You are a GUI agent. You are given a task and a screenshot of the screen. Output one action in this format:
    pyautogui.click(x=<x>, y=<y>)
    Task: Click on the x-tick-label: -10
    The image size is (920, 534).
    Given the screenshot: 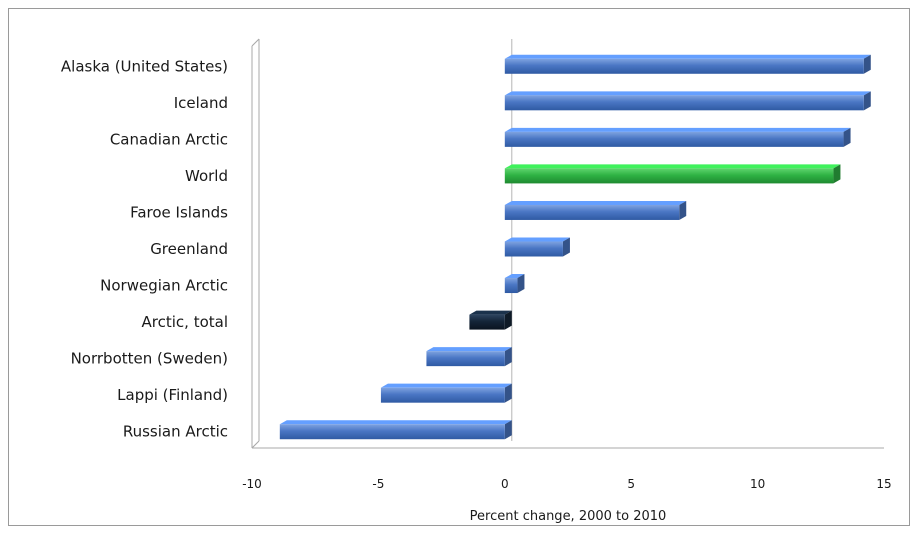 What is the action you would take?
    pyautogui.click(x=252, y=484)
    